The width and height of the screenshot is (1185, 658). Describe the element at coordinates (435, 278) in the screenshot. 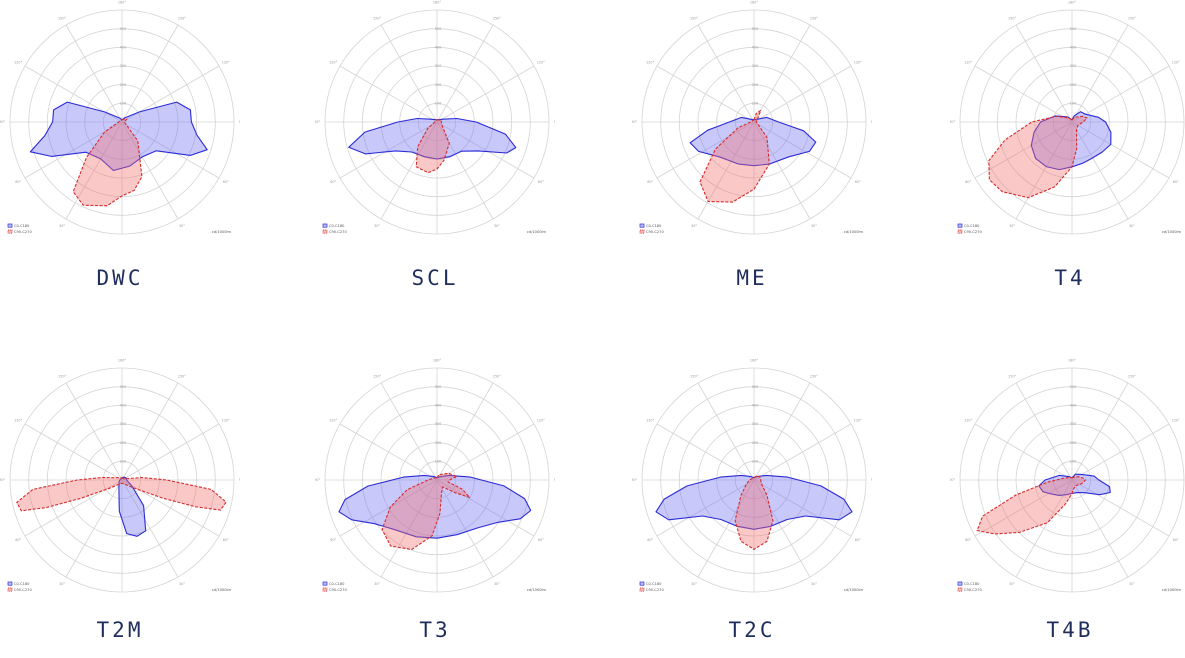

I see `diagram-label: SCL` at that location.